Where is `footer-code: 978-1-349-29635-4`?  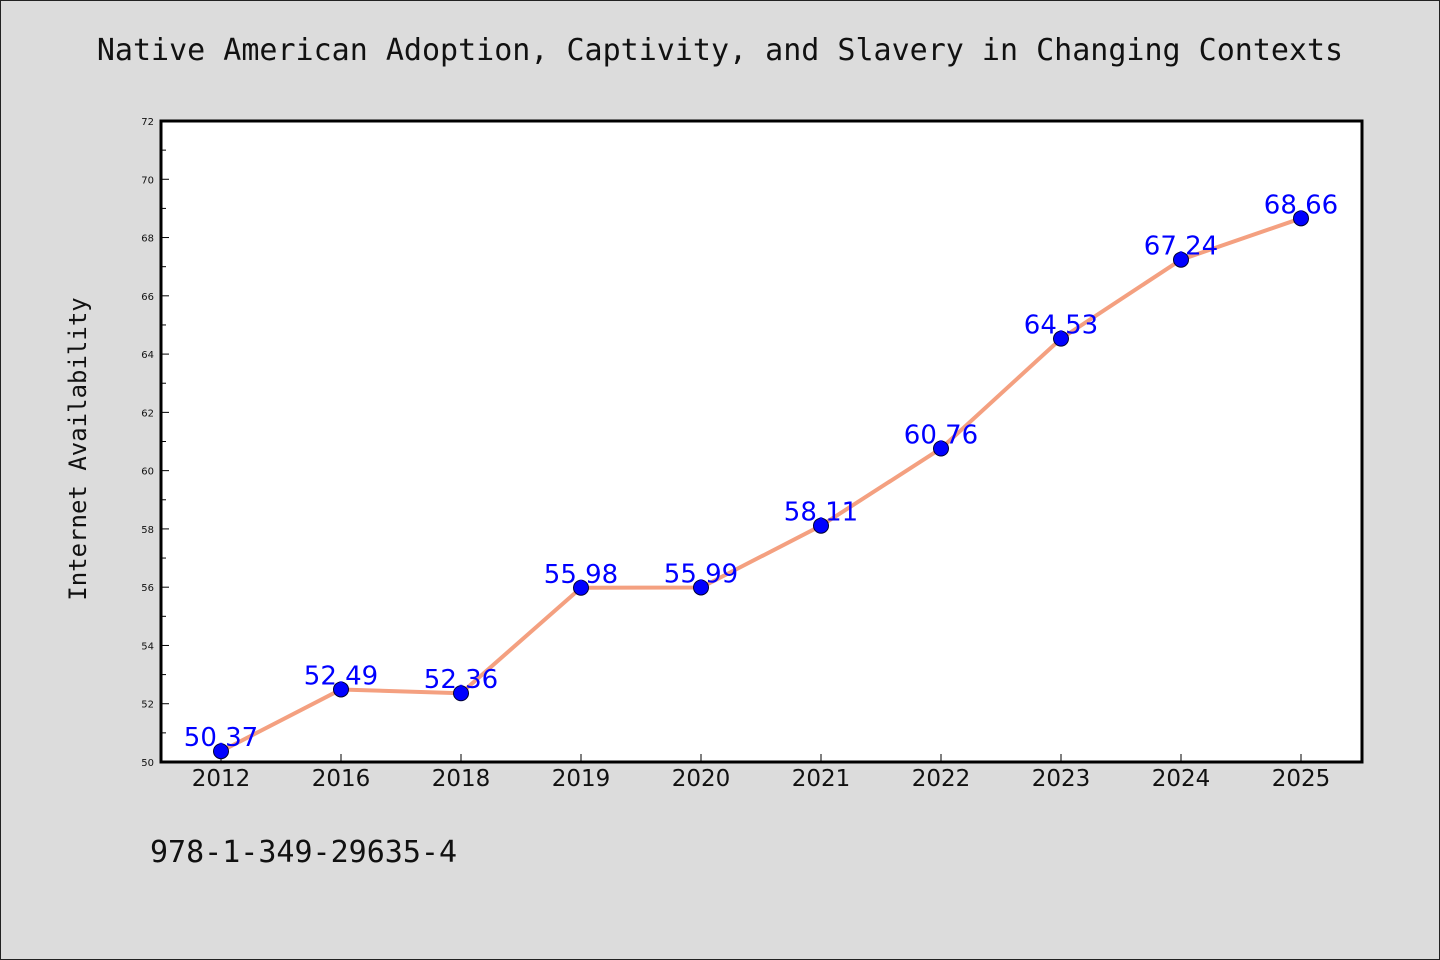 footer-code: 978-1-349-29635-4 is located at coordinates (304, 852).